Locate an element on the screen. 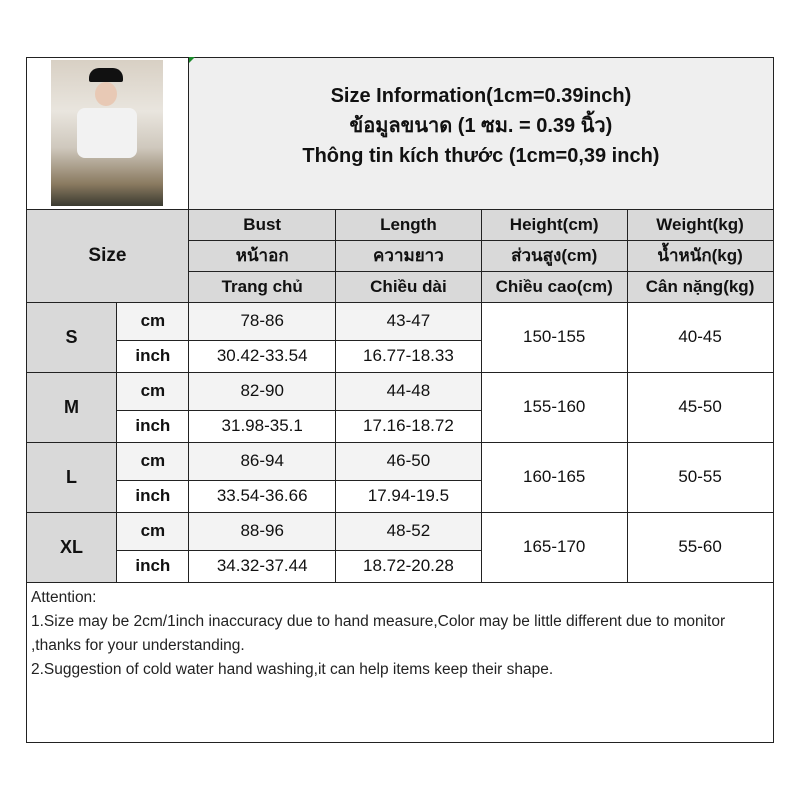  bust-cm: 86-94 is located at coordinates (262, 461).